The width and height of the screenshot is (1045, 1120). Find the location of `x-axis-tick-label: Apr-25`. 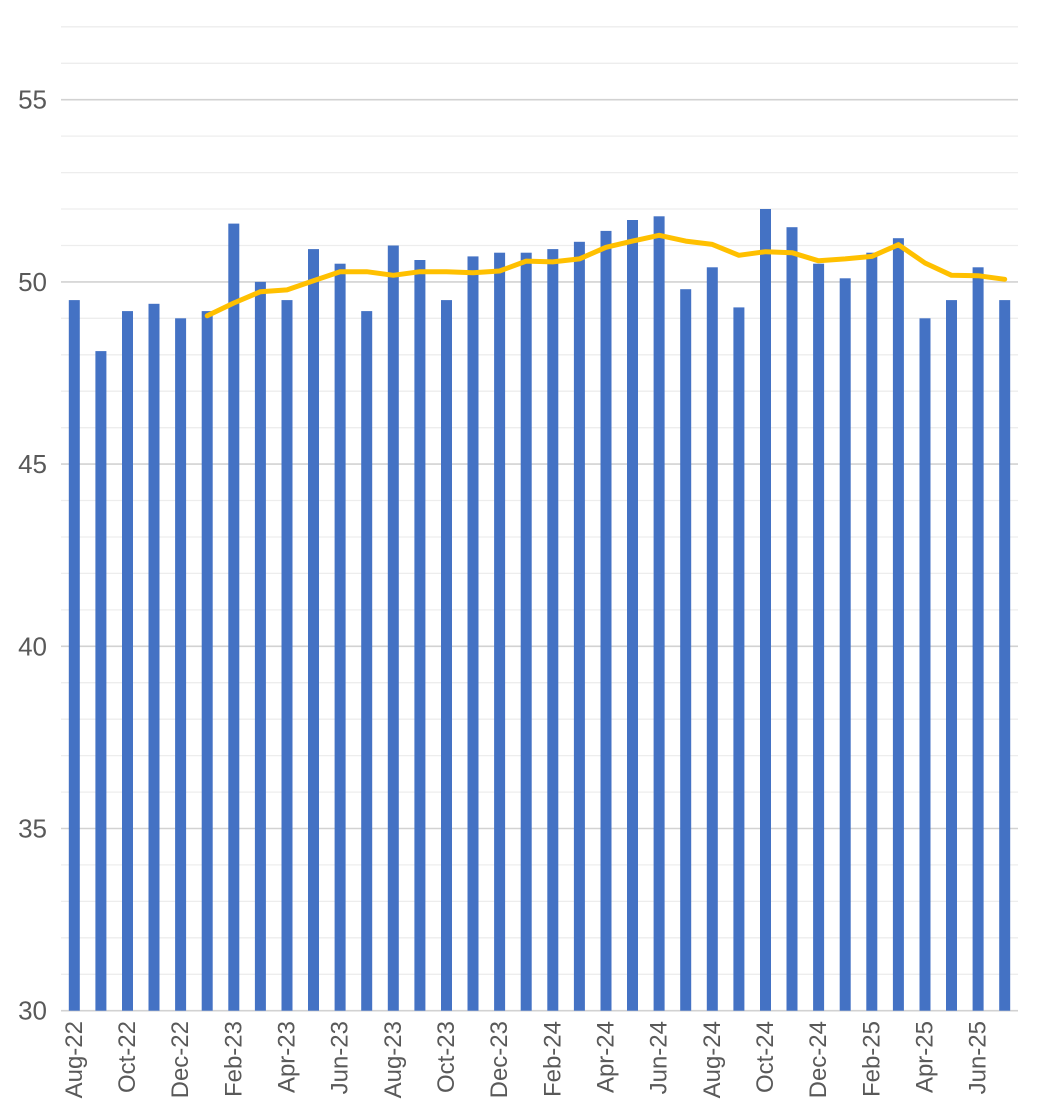

x-axis-tick-label: Apr-25 is located at coordinates (925, 1057).